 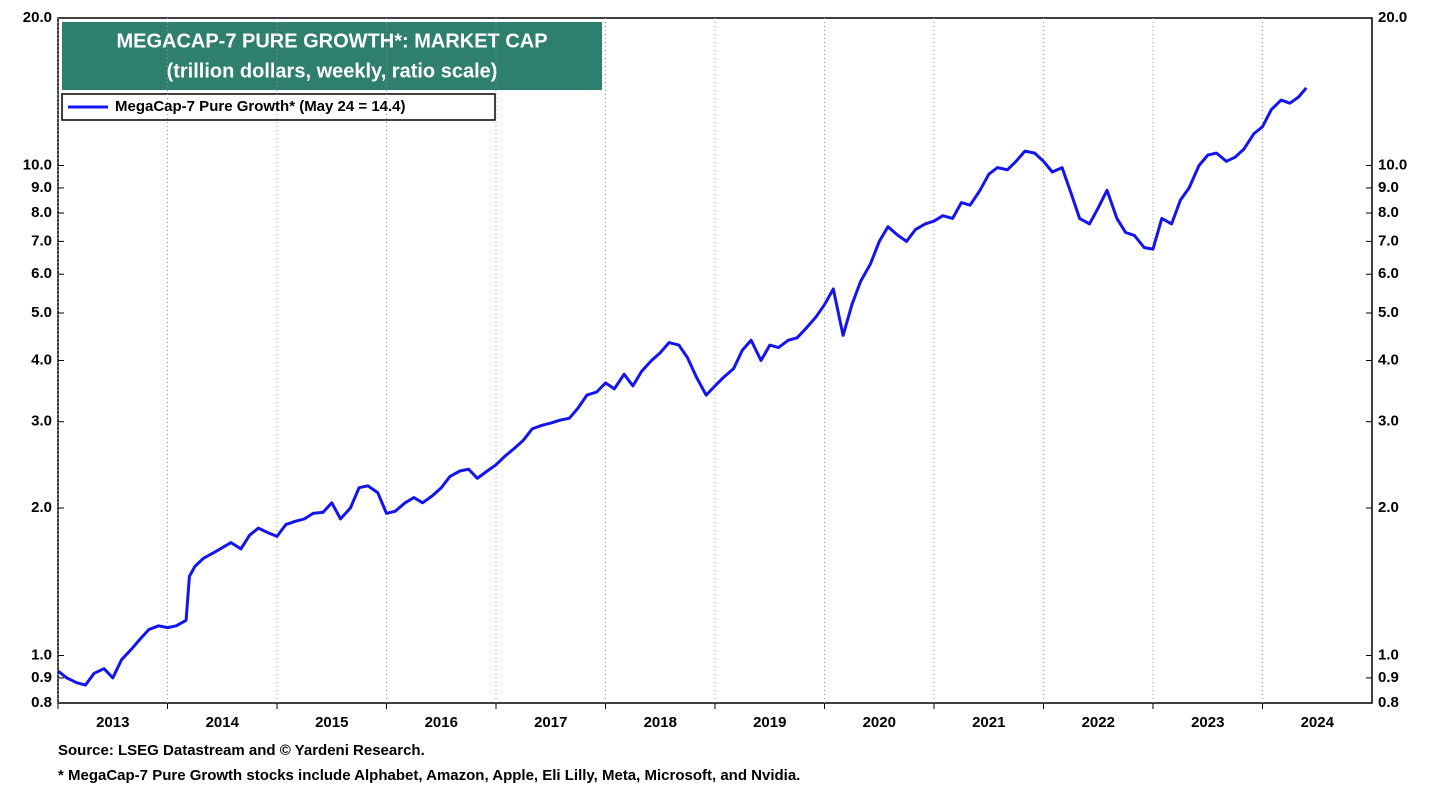 What do you see at coordinates (41, 507) in the screenshot?
I see `y-tick-label: 2.0` at bounding box center [41, 507].